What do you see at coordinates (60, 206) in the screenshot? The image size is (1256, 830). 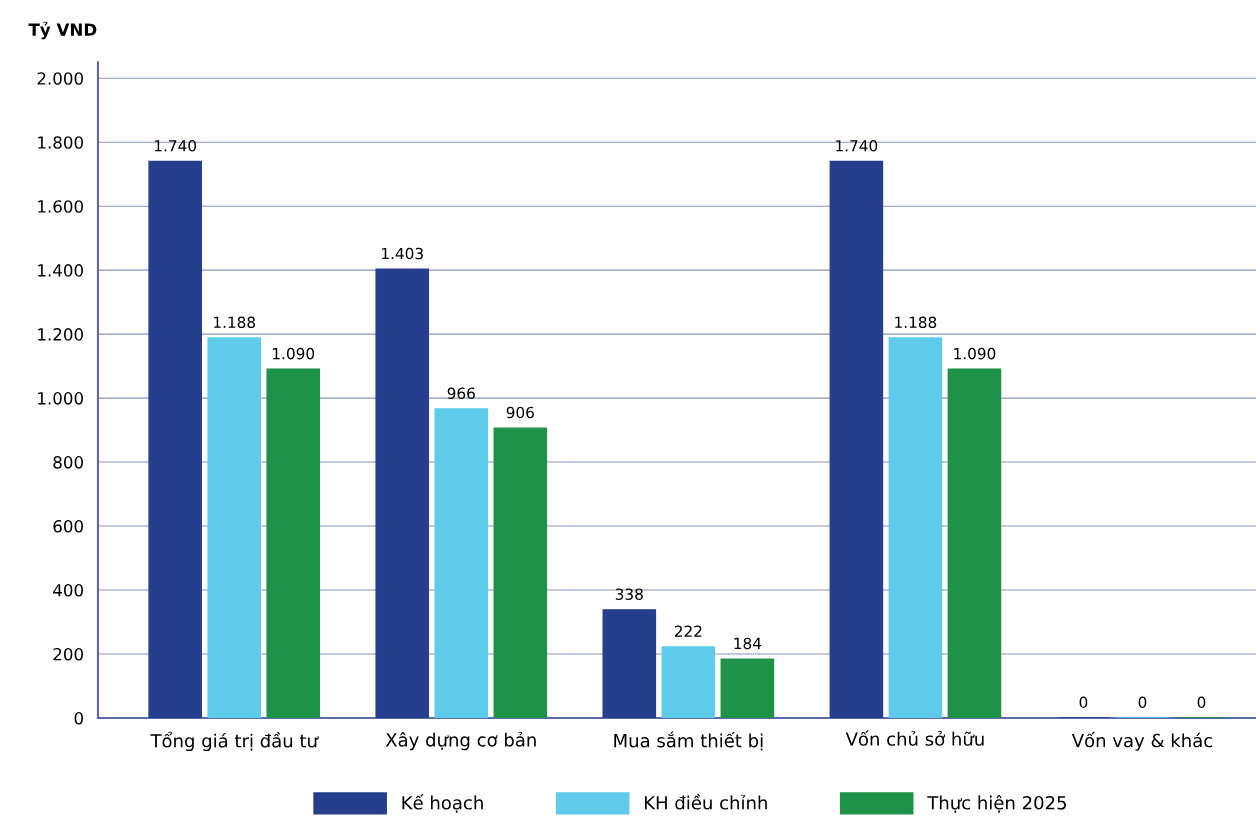 I see `y-tick-label: 1.600` at bounding box center [60, 206].